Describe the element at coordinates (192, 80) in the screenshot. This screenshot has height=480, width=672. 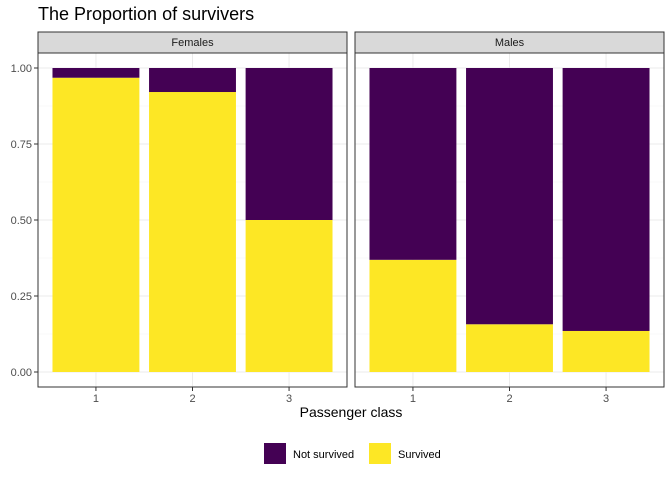
I see `bar-females-class-2-not-survived` at that location.